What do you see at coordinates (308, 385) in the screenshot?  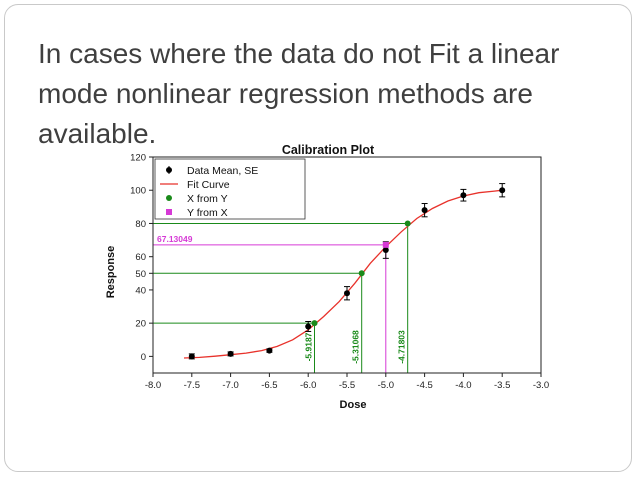 I see `x-tick-label: -6.0` at bounding box center [308, 385].